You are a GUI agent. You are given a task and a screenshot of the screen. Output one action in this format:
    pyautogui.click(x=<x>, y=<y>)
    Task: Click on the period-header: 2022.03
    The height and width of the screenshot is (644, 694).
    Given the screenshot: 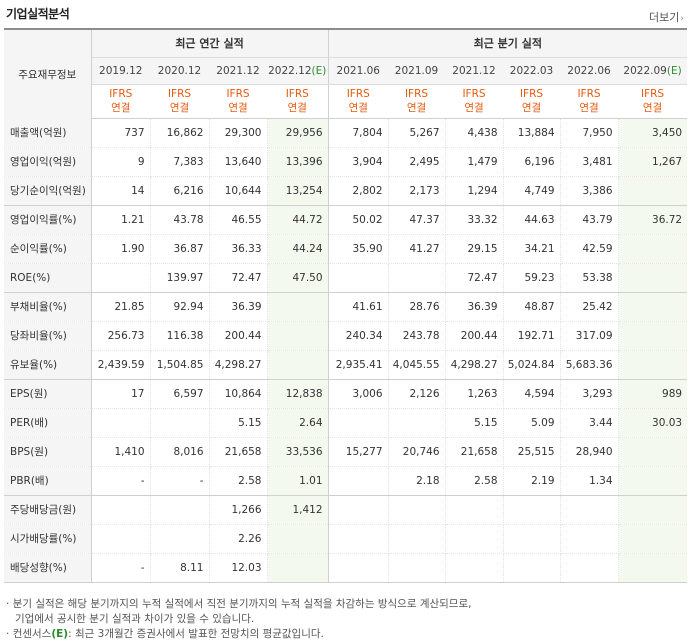 What is the action you would take?
    pyautogui.click(x=532, y=71)
    